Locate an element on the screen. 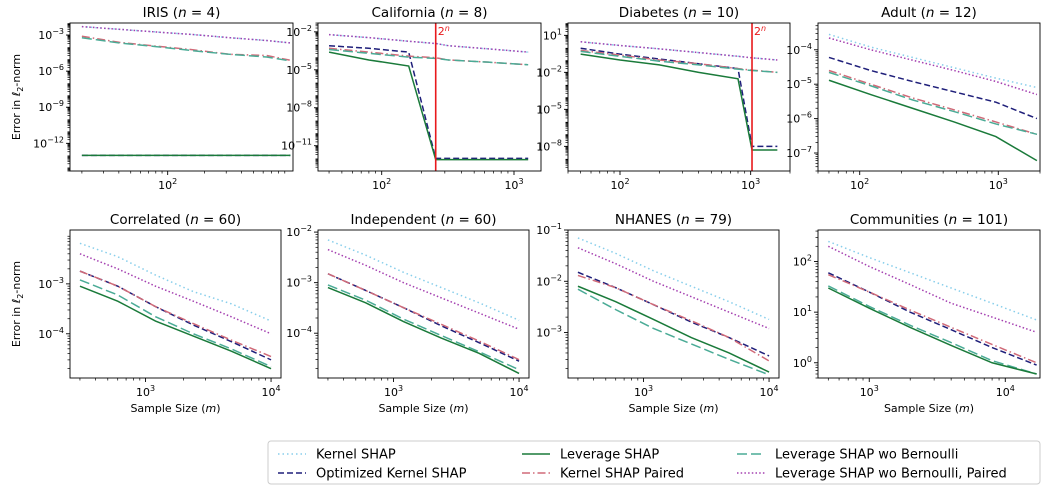 This screenshot has height=488, width=1042. legend-label-wobern_paired: Leverage SHAP wo Bernoulli, Paired is located at coordinates (891, 474).